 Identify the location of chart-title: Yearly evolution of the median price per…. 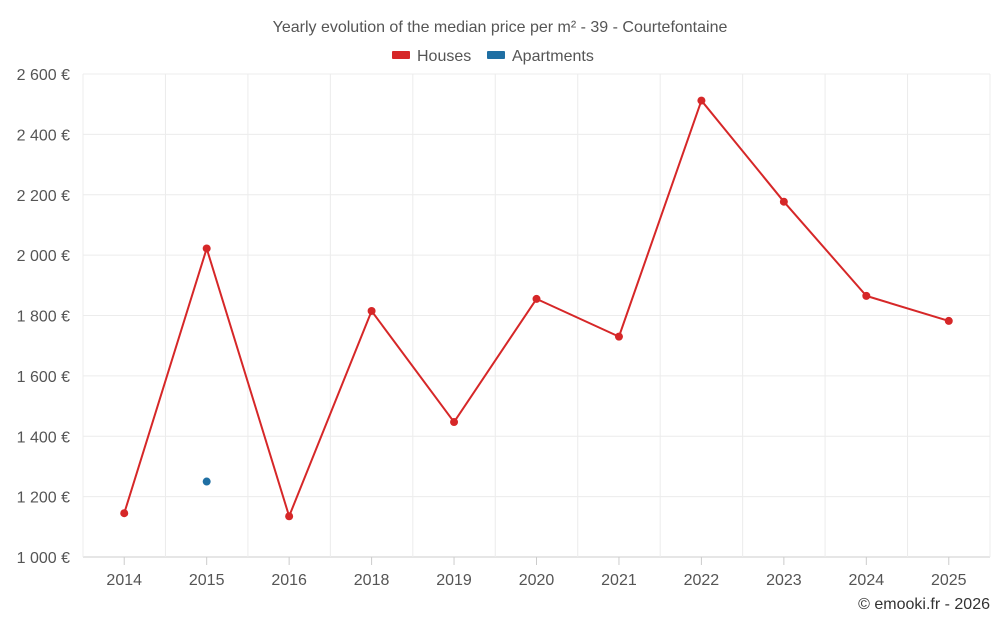
(500, 27).